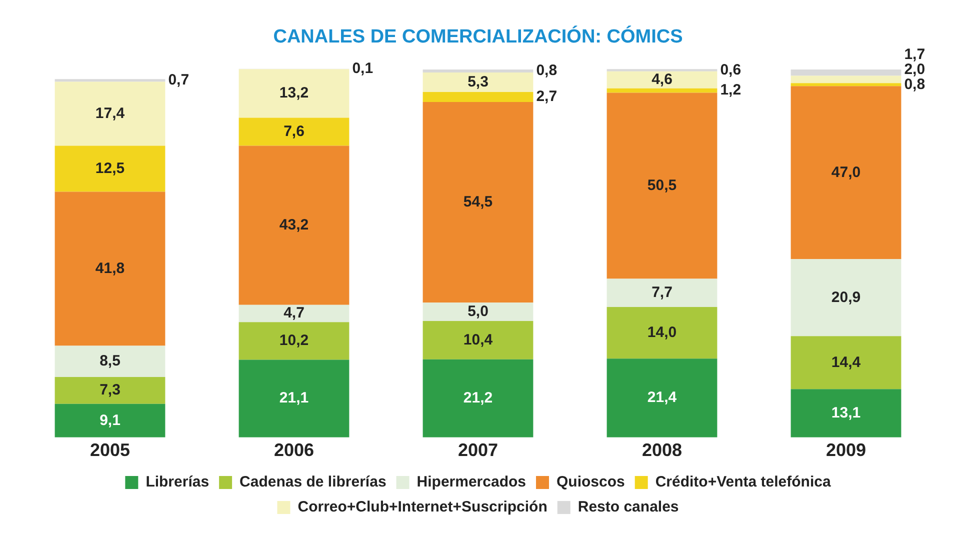 Image resolution: width=966 pixels, height=533 pixels. I want to click on legend-label: Correo+Club+Internet+Suscripción, so click(423, 507).